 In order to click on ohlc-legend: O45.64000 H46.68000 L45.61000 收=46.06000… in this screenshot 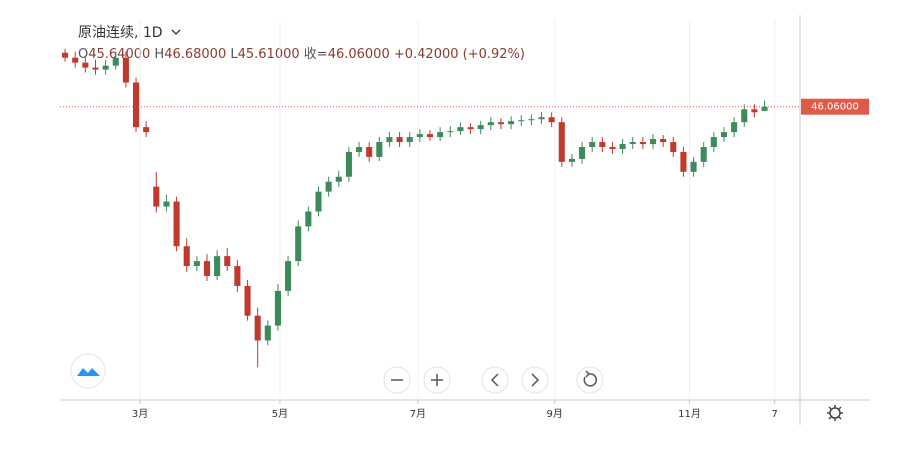, I will do `click(301, 54)`.